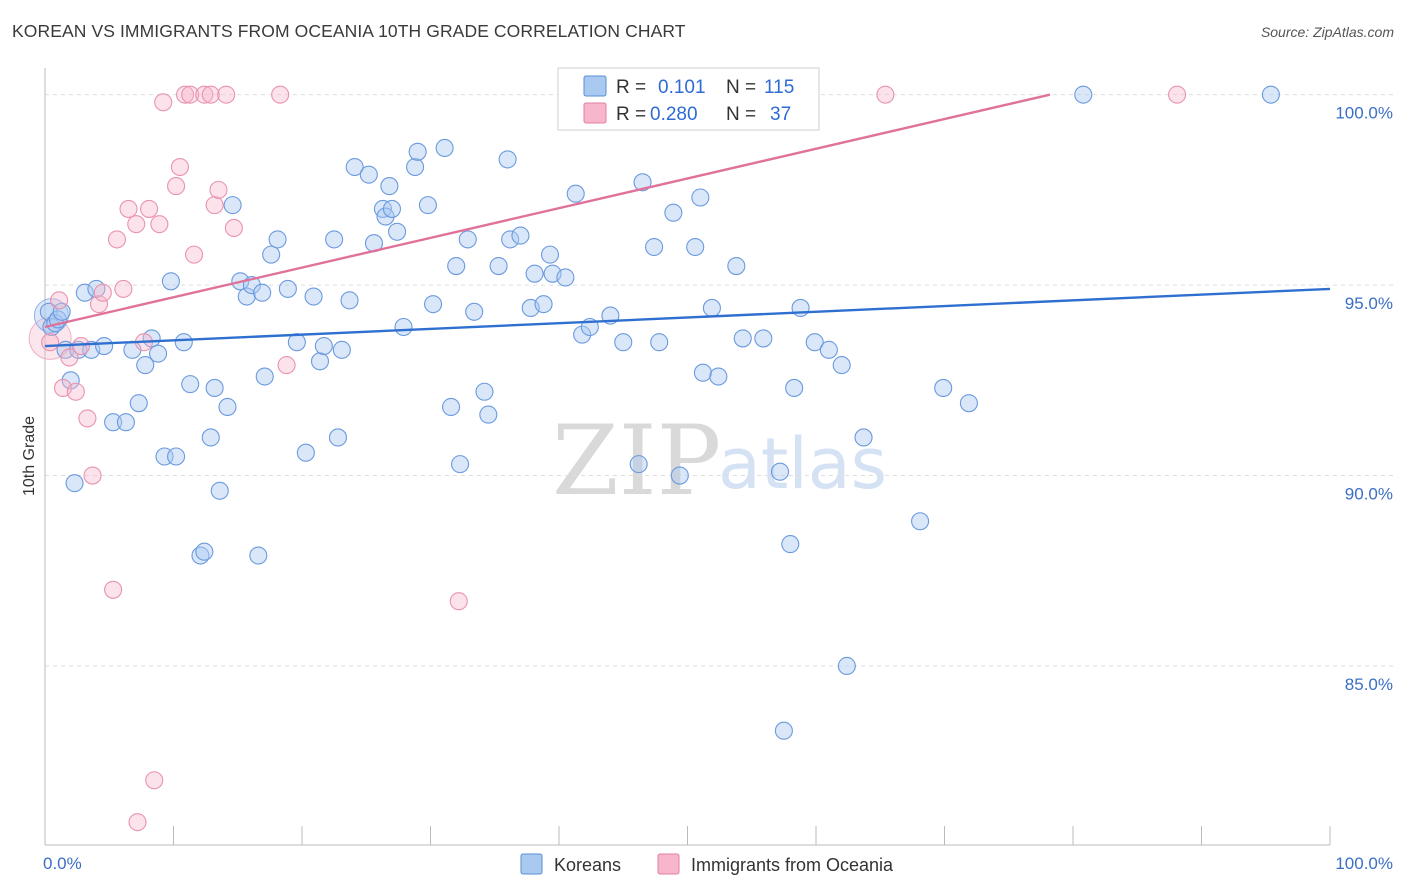  I want to click on legend-n-label-koreans: N =, so click(741, 87).